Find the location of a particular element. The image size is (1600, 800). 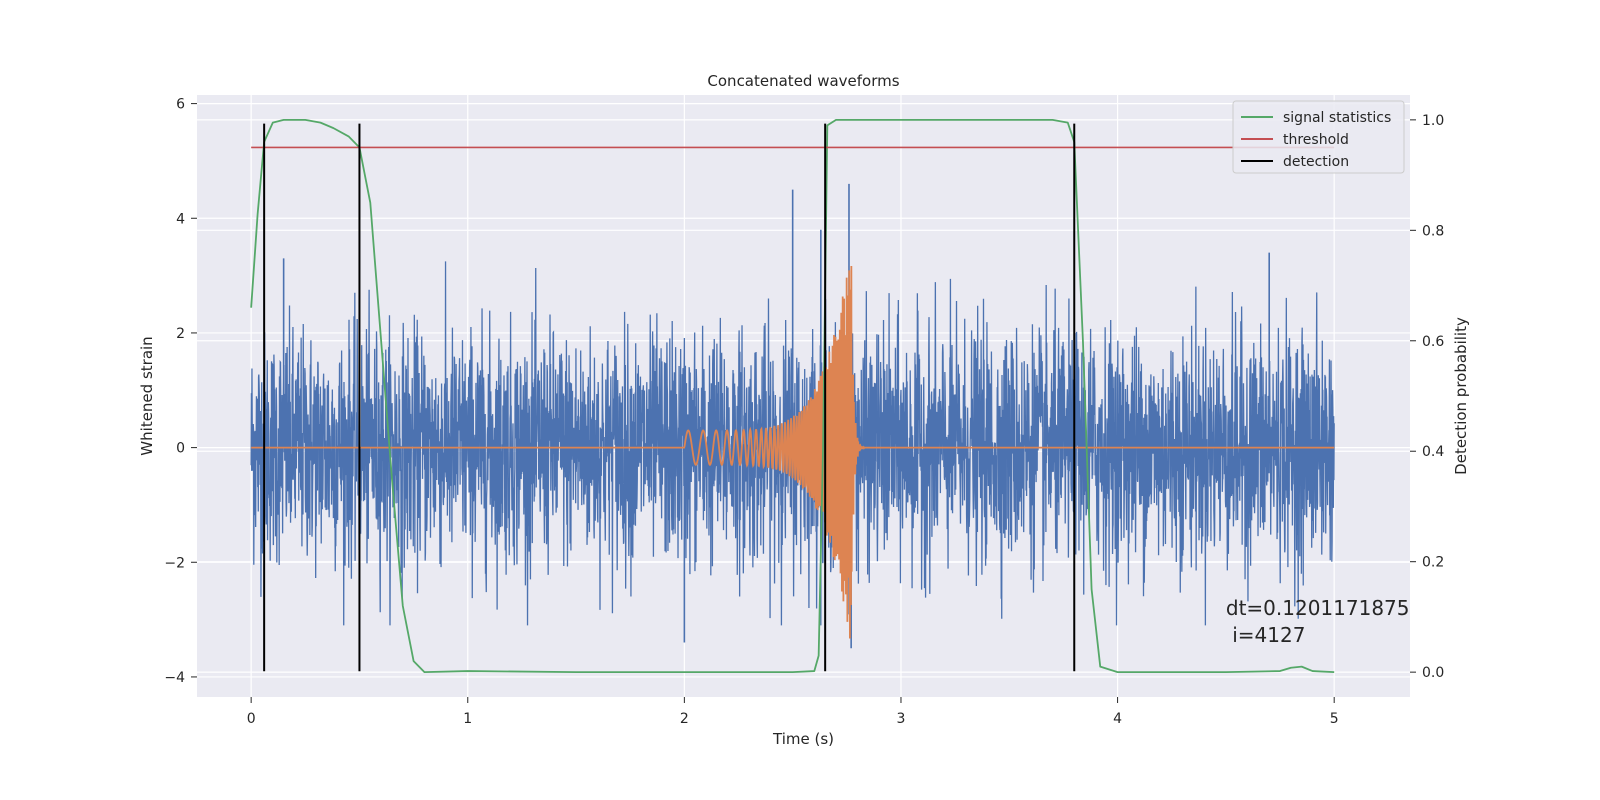

x-tick-label: 2 is located at coordinates (684, 719).